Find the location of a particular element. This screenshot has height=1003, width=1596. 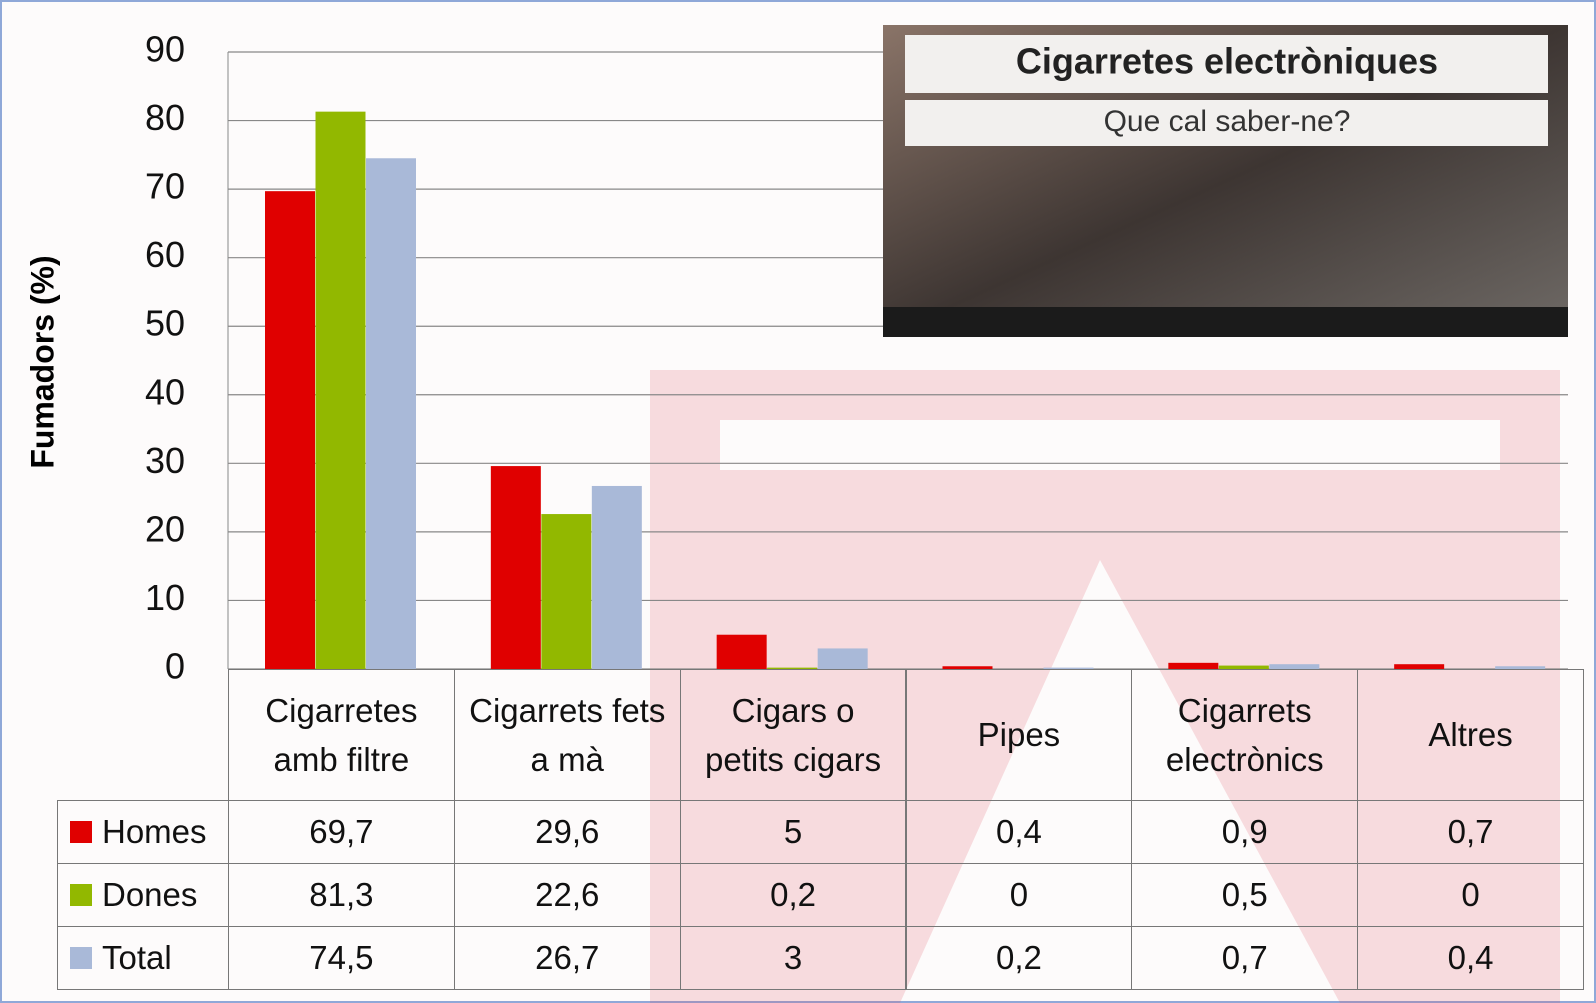

video-controls is located at coordinates (1225, 322).